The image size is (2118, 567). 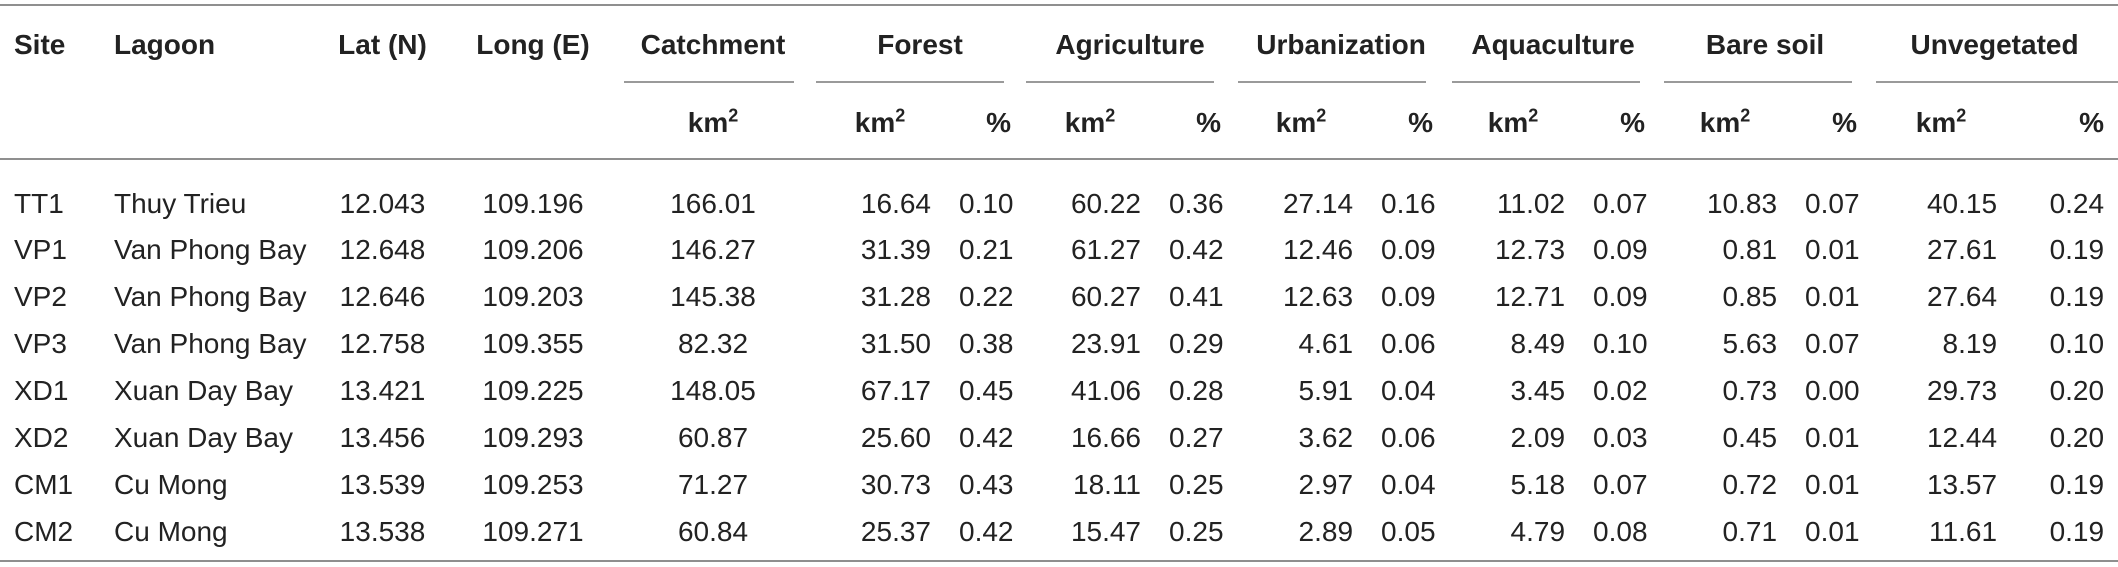 I want to click on cell-forest-pct: 0.42, so click(x=986, y=531).